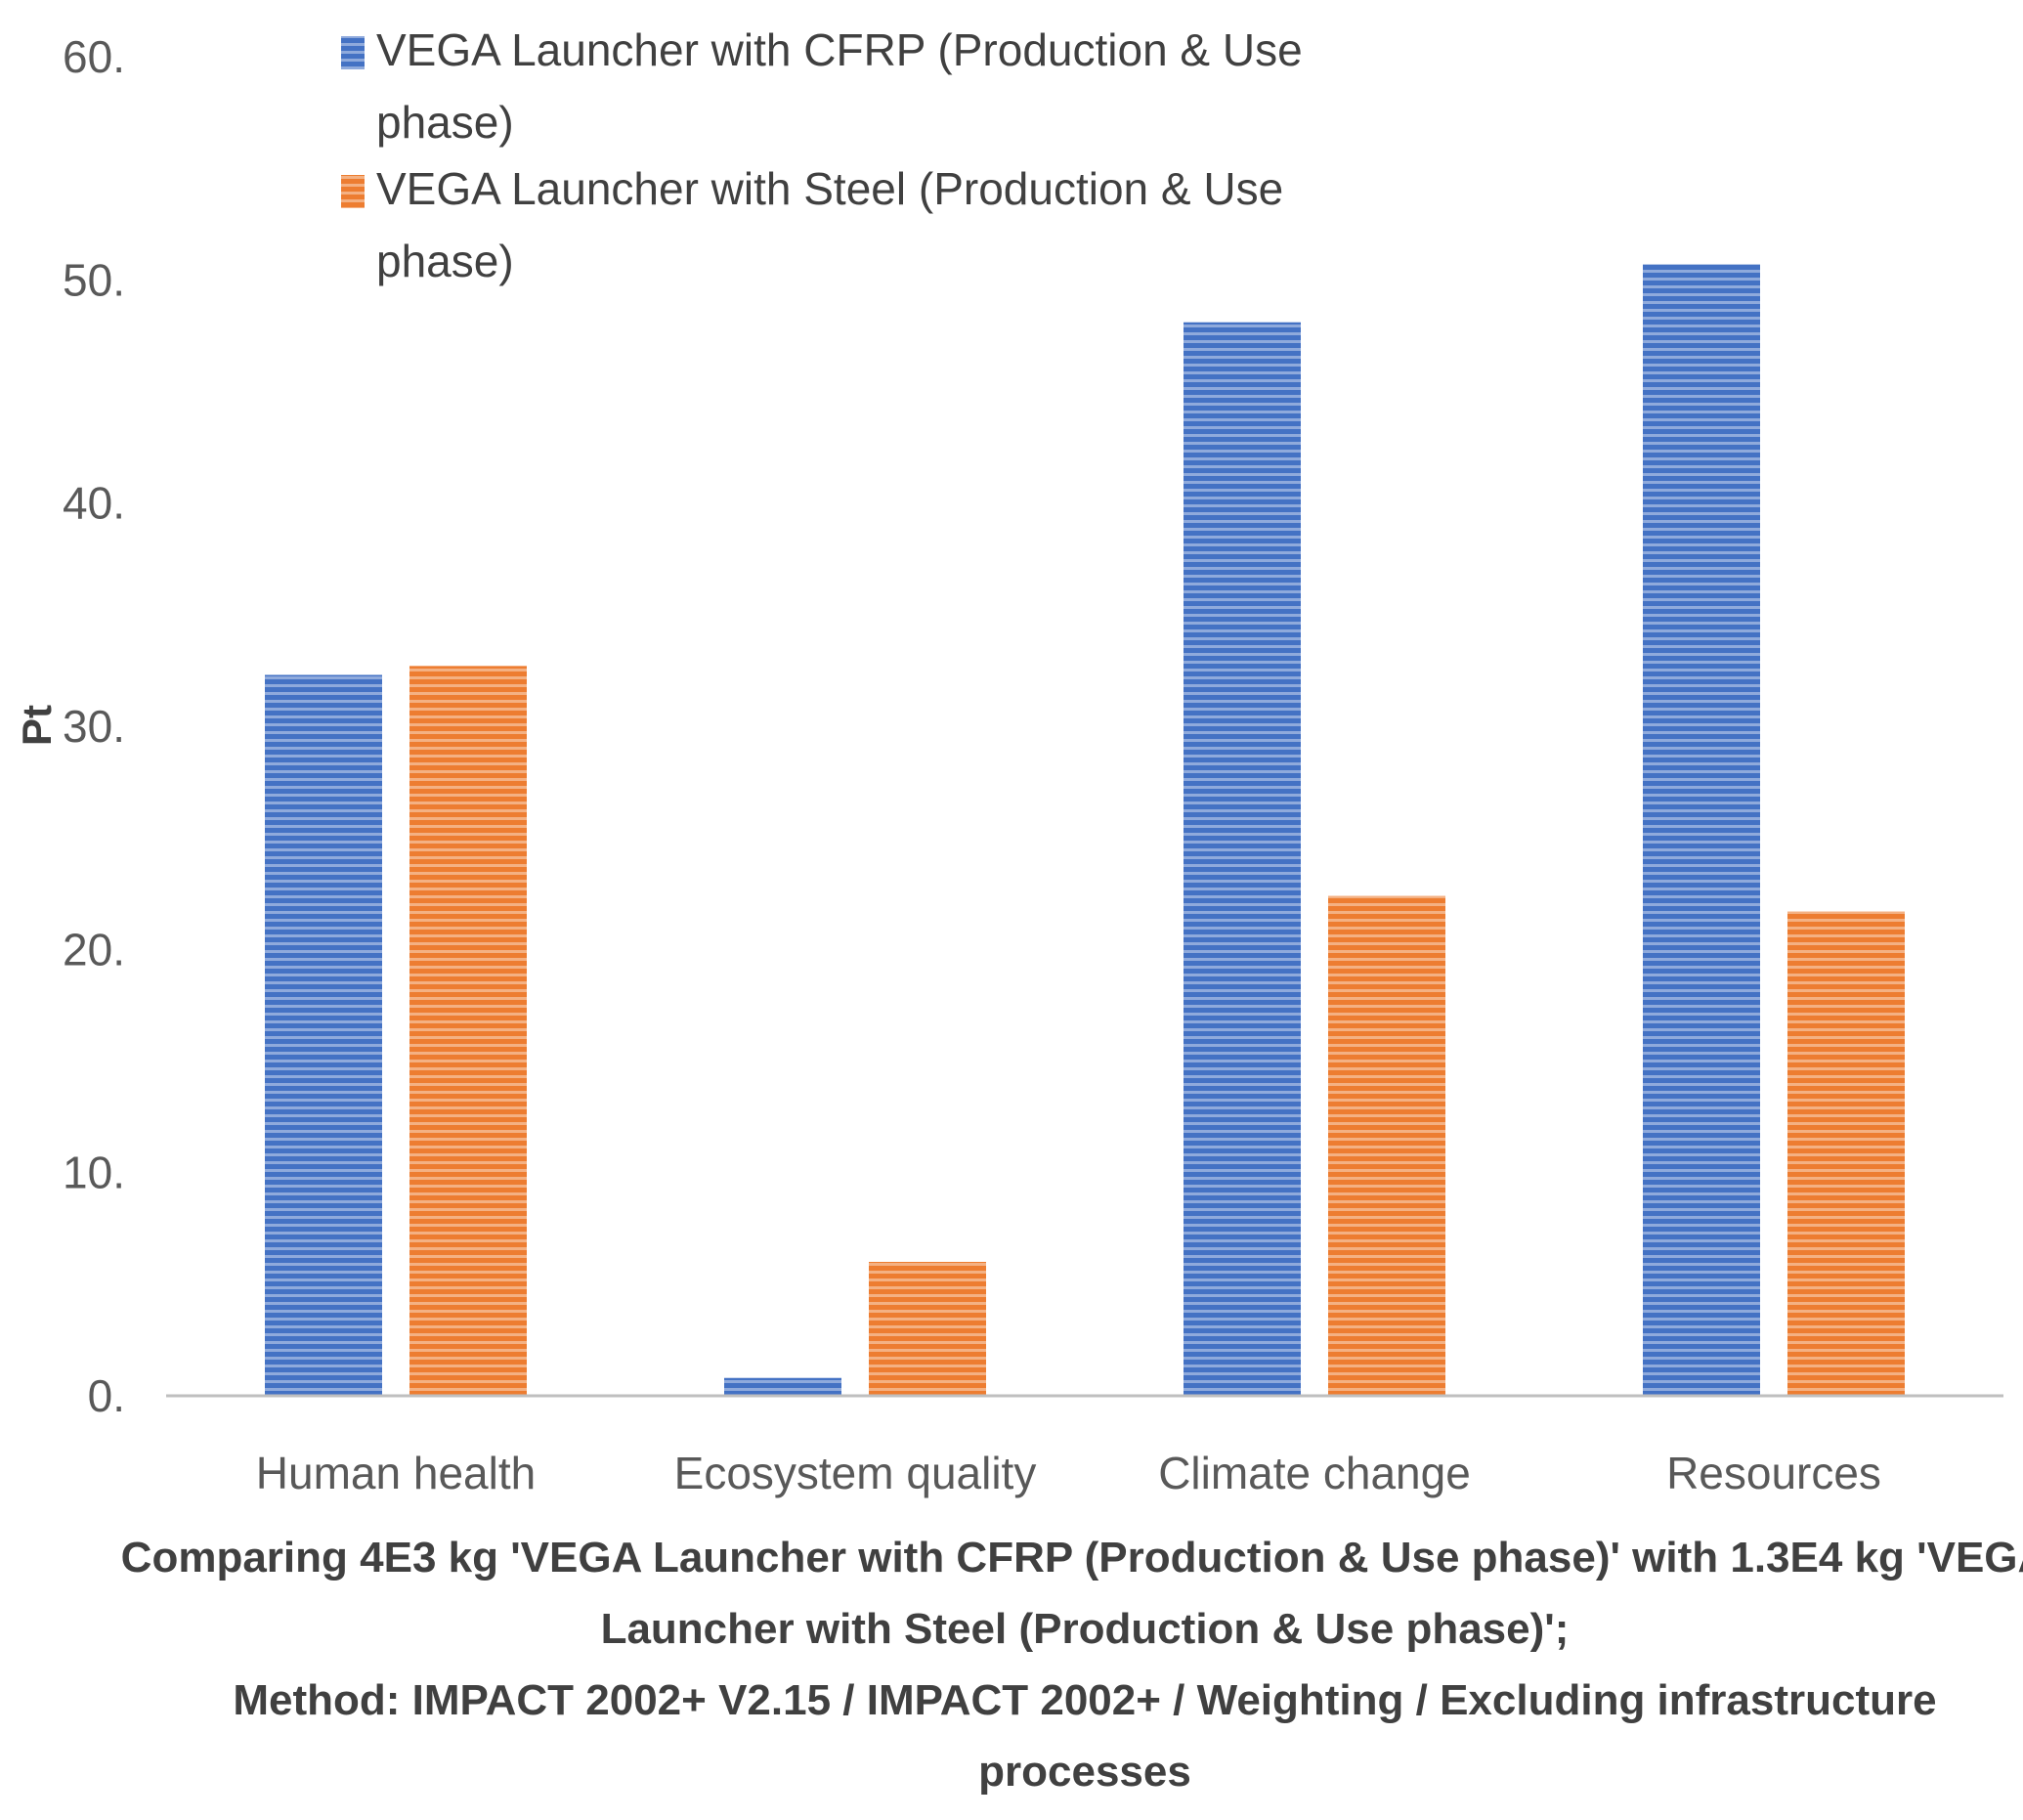  What do you see at coordinates (445, 122) in the screenshot?
I see `legend-label-series-1: phase)` at bounding box center [445, 122].